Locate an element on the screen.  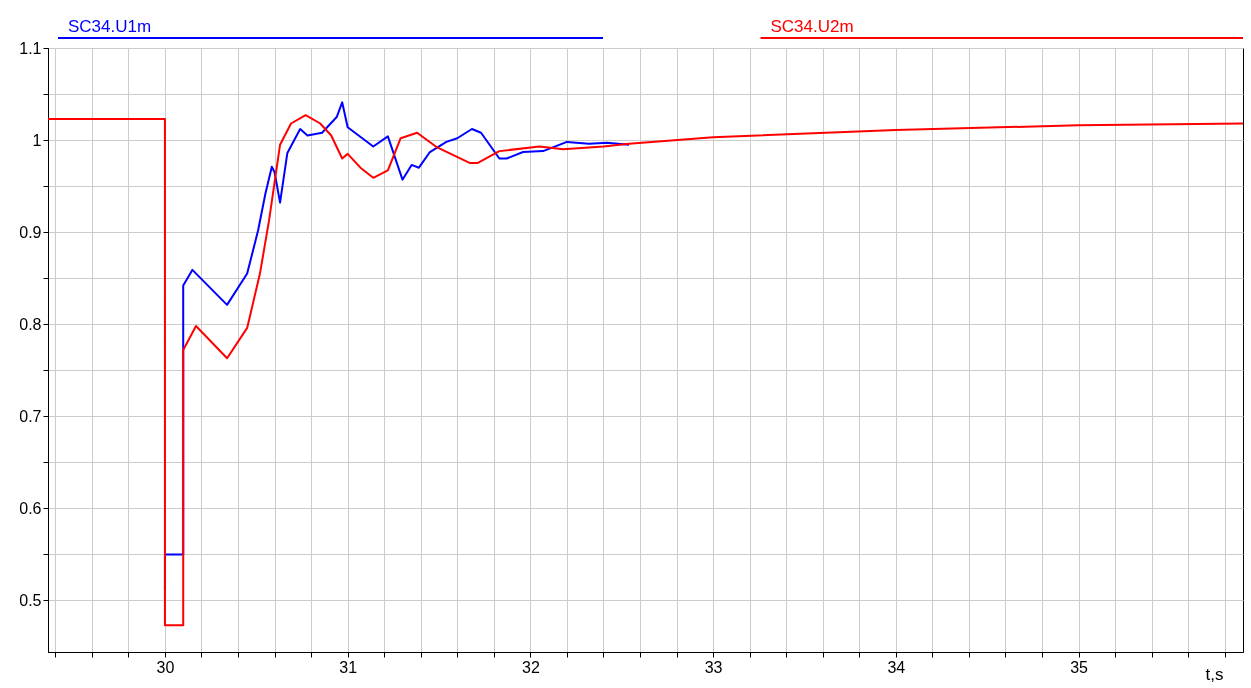
text: SC34.U1m is located at coordinates (110, 26).